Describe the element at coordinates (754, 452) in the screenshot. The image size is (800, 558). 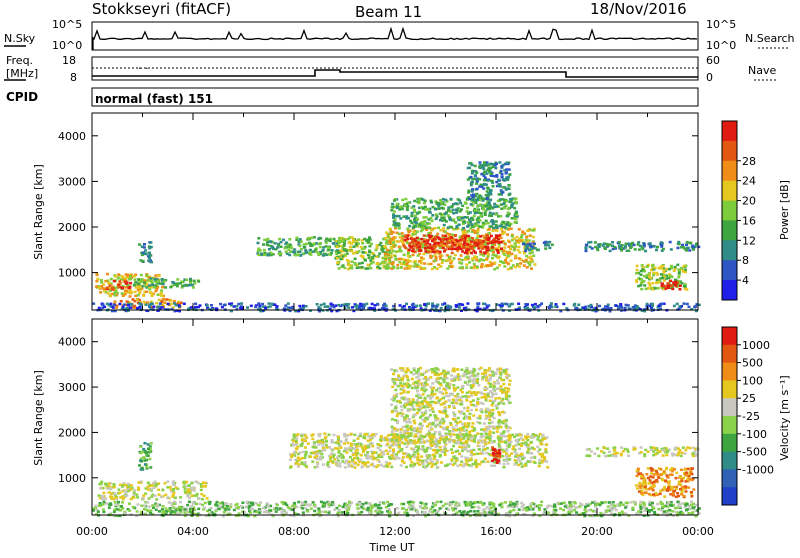
I see `colorbar-tick-label: -500` at that location.